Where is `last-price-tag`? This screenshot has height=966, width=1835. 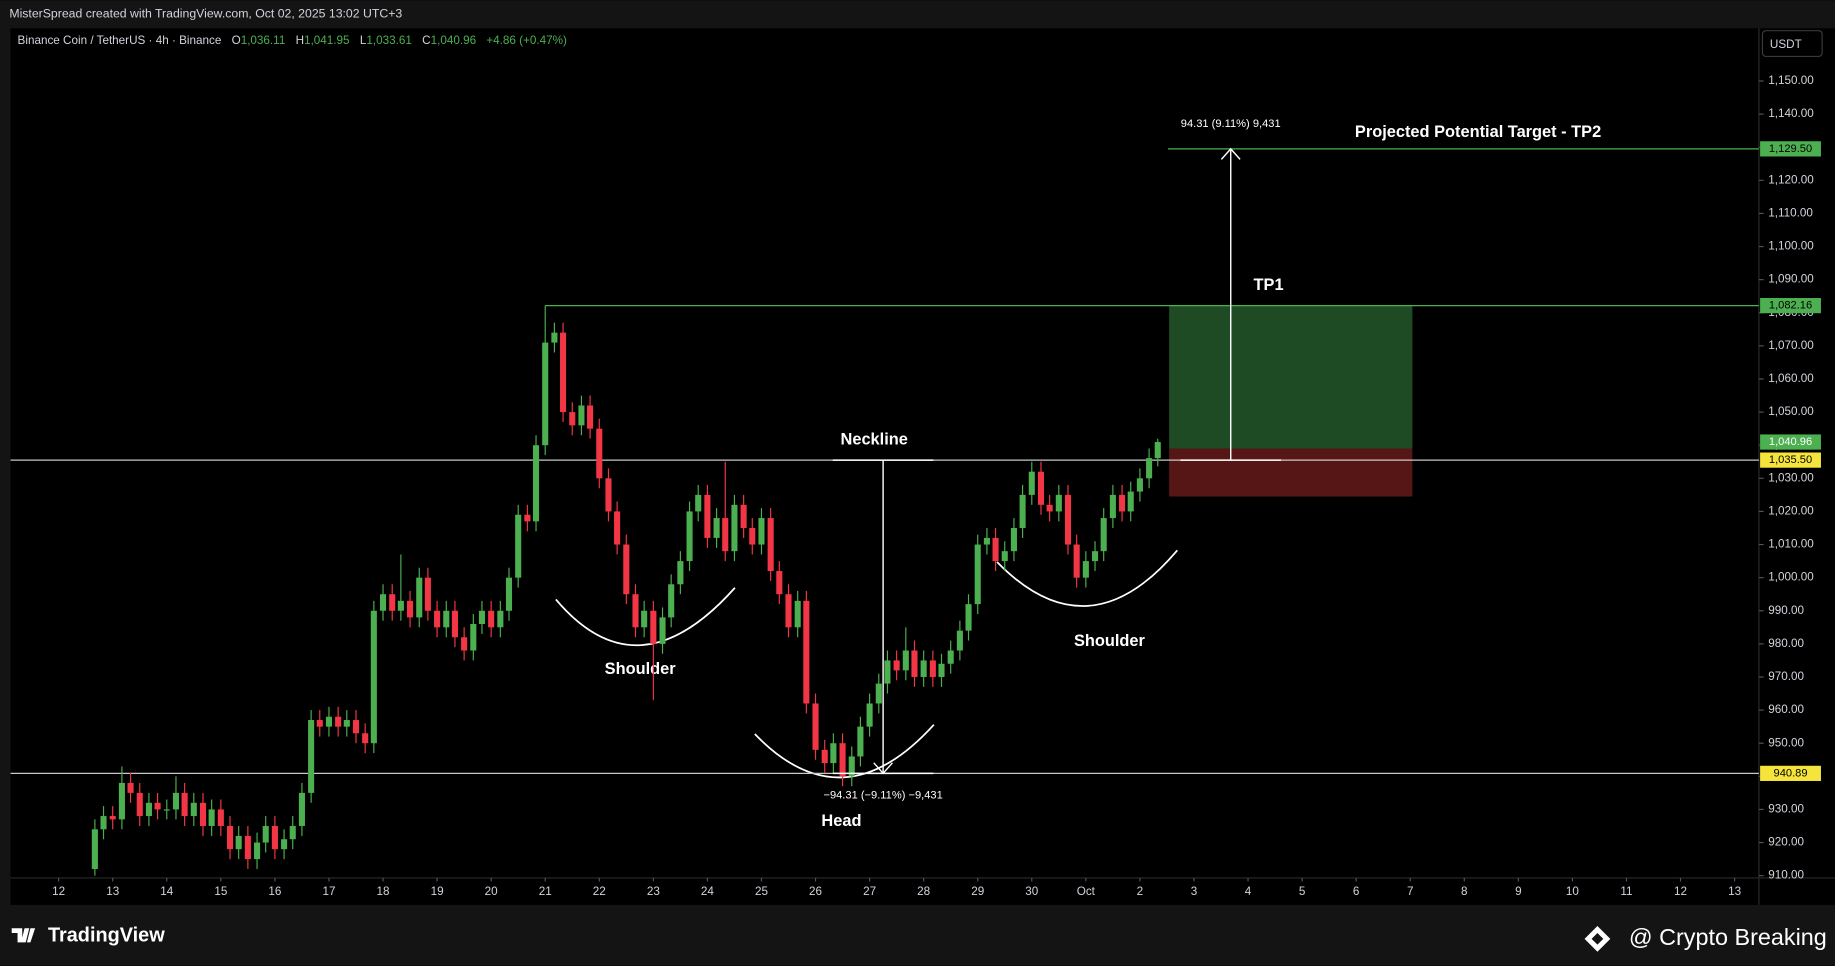 last-price-tag is located at coordinates (1790, 442).